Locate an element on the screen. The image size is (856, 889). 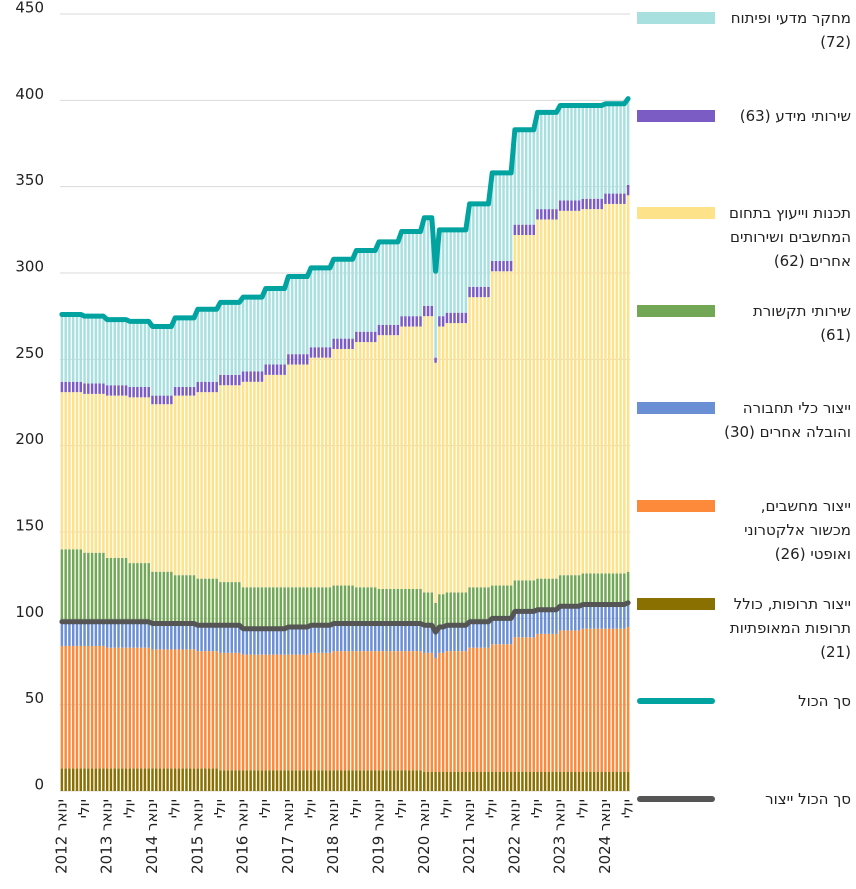
x-tick-label: ינואר 2019 is located at coordinates (378, 836).